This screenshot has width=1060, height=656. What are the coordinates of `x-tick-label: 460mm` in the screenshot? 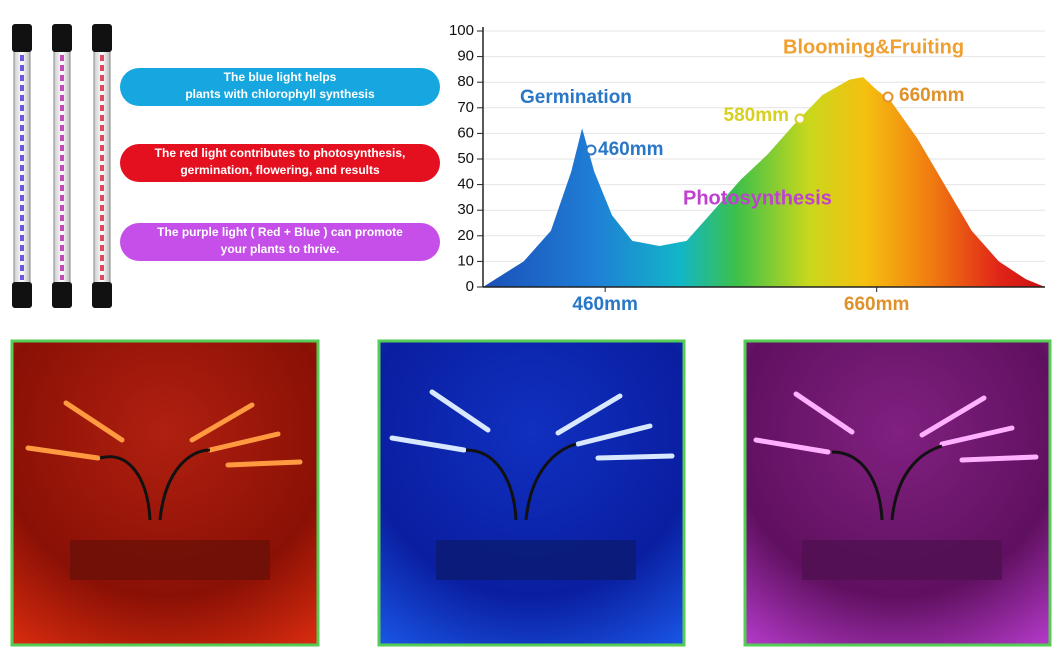 It's located at (605, 304).